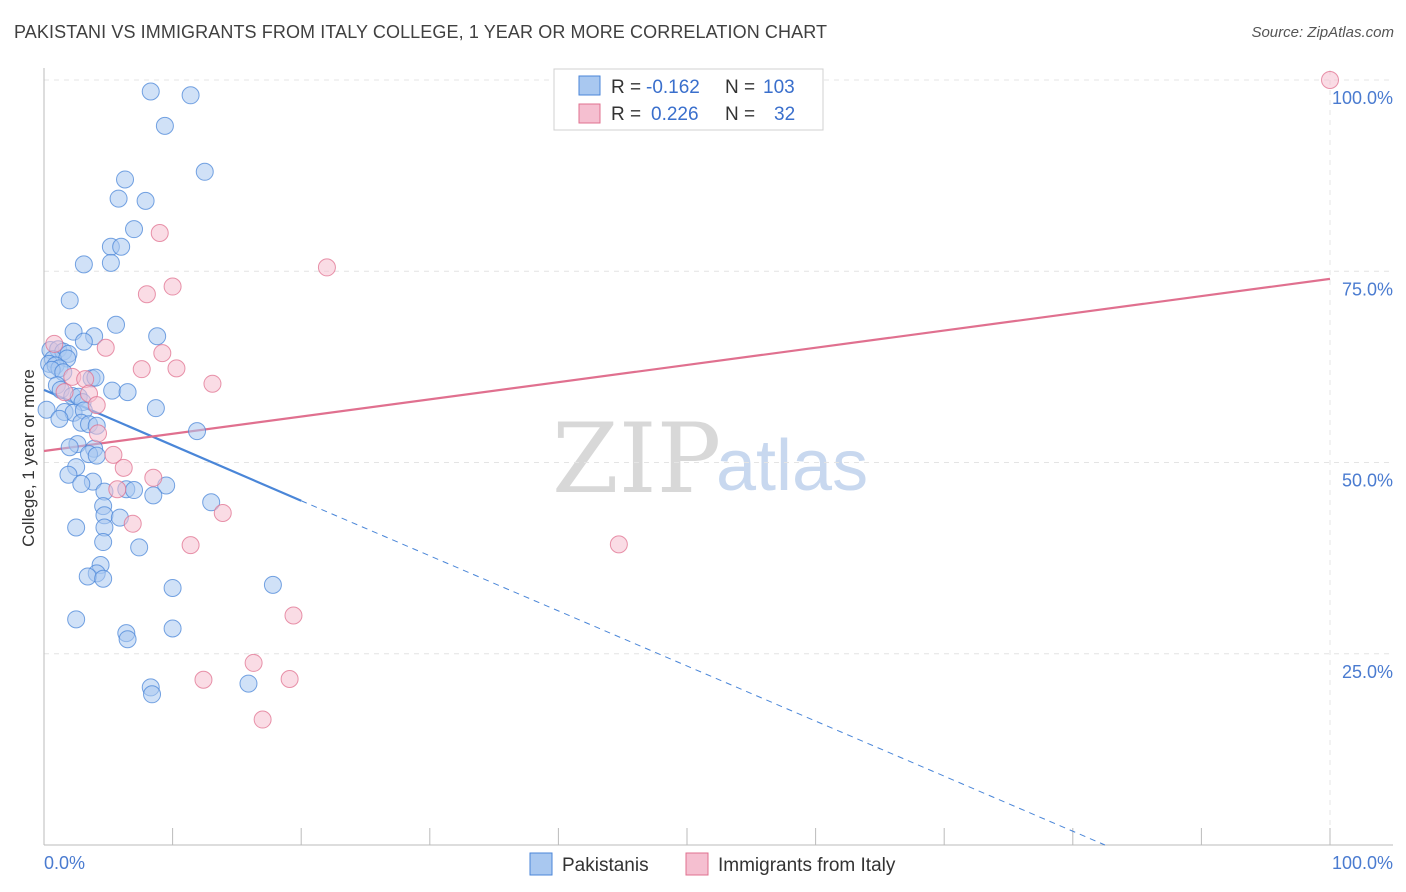  Describe the element at coordinates (589, 85) in the screenshot. I see `legend-swatch-blue` at that location.